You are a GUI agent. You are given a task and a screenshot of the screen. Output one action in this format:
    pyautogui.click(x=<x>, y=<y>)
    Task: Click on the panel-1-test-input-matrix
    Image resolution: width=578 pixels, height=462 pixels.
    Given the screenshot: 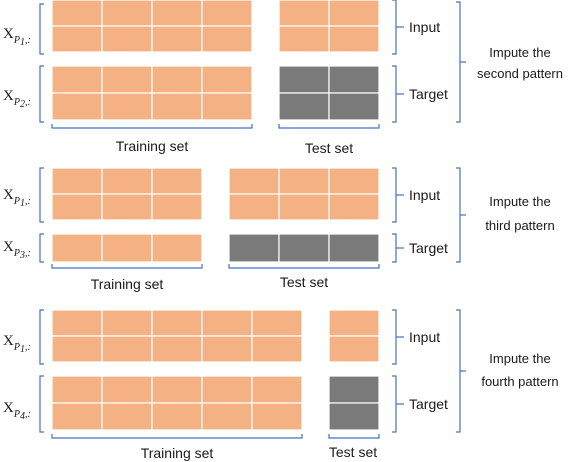 What is the action you would take?
    pyautogui.click(x=329, y=26)
    